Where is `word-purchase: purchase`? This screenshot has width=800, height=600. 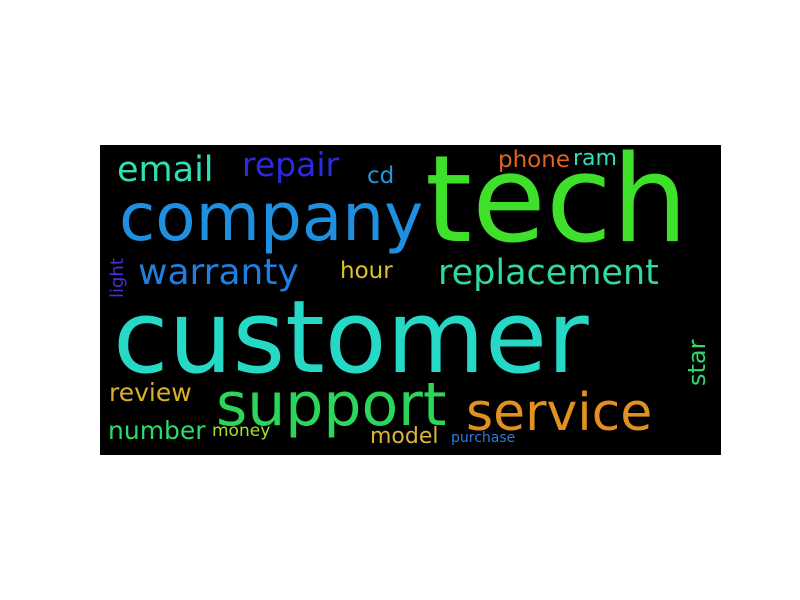 word-purchase: purchase is located at coordinates (483, 438).